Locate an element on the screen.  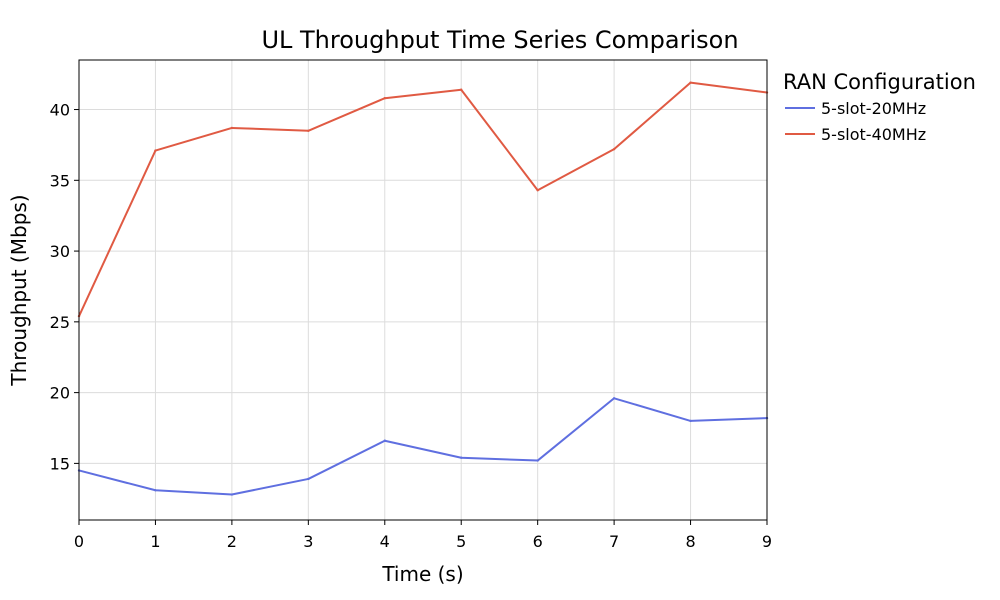
x-tick-label: 6 is located at coordinates (538, 541).